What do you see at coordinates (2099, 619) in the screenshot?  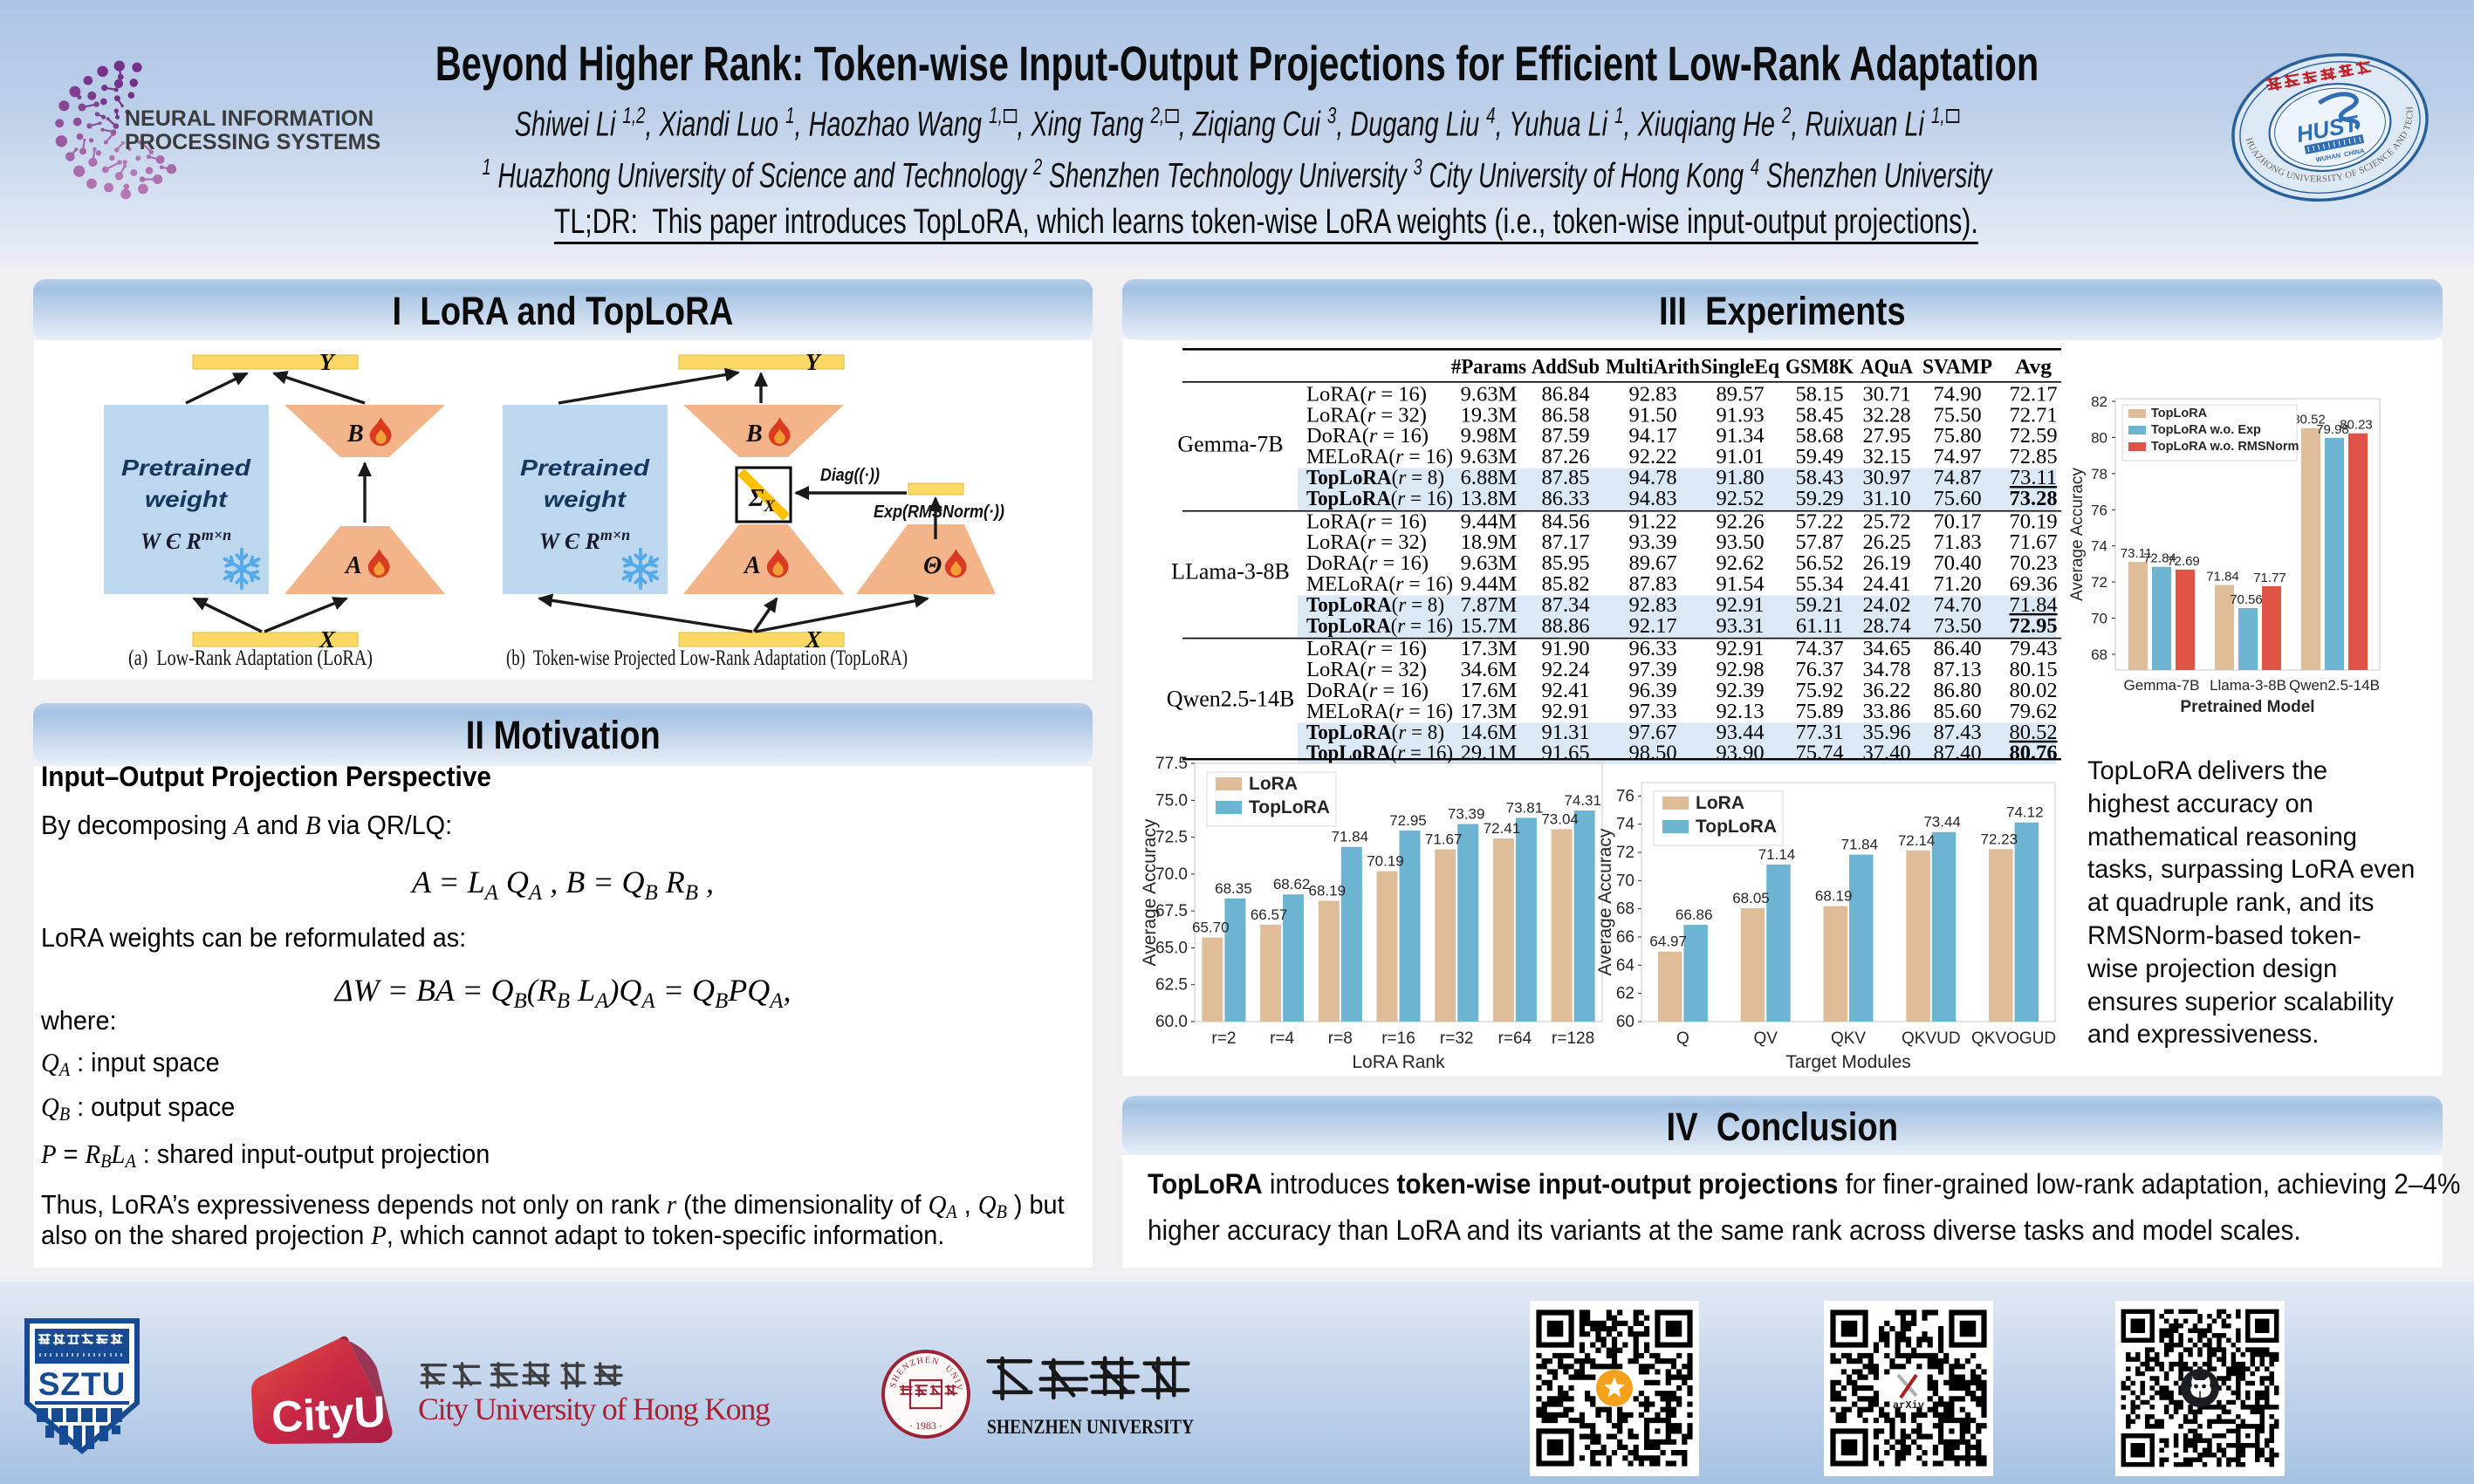 I see `svg-text: 70` at bounding box center [2099, 619].